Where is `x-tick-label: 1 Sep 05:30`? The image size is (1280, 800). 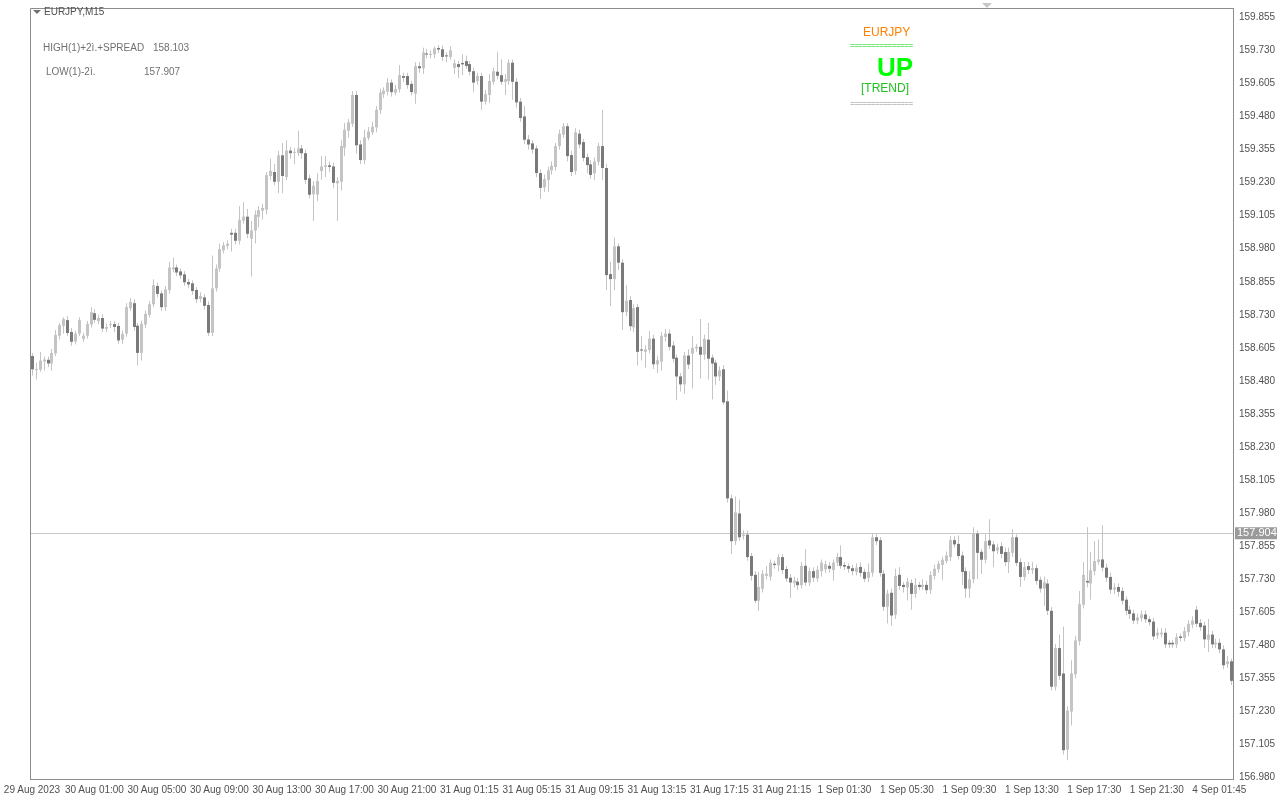
x-tick-label: 1 Sep 05:30 is located at coordinates (907, 789).